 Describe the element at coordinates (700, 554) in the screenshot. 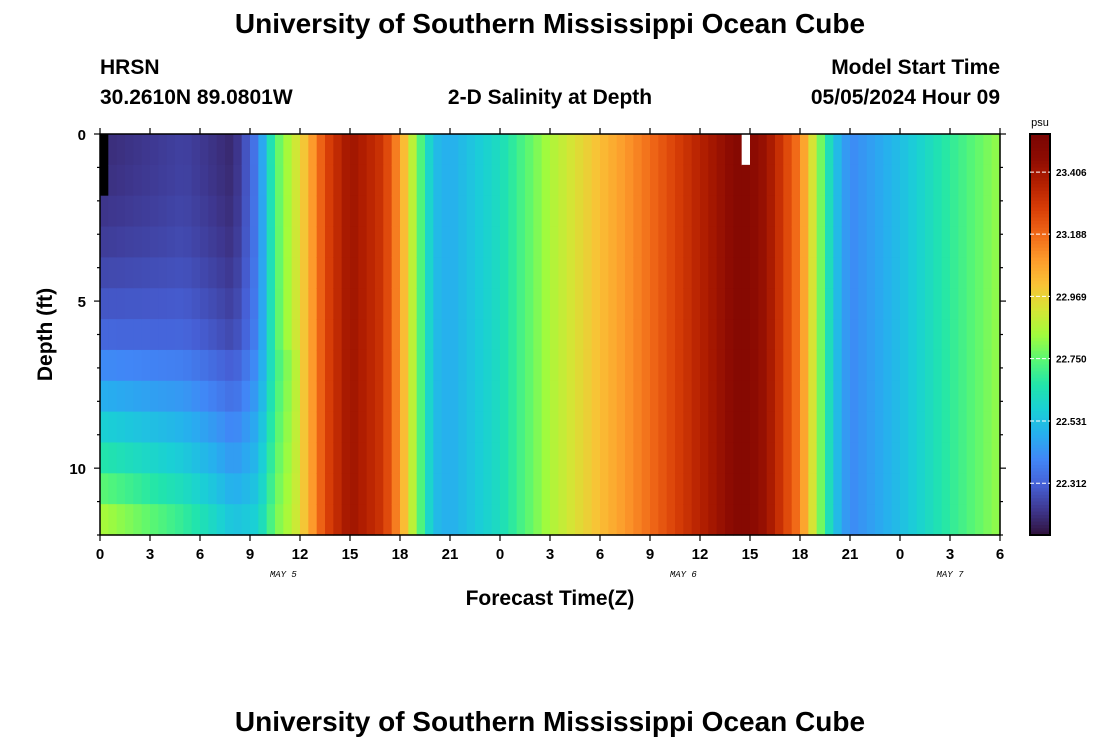

I see `x-tick-label: 12` at that location.